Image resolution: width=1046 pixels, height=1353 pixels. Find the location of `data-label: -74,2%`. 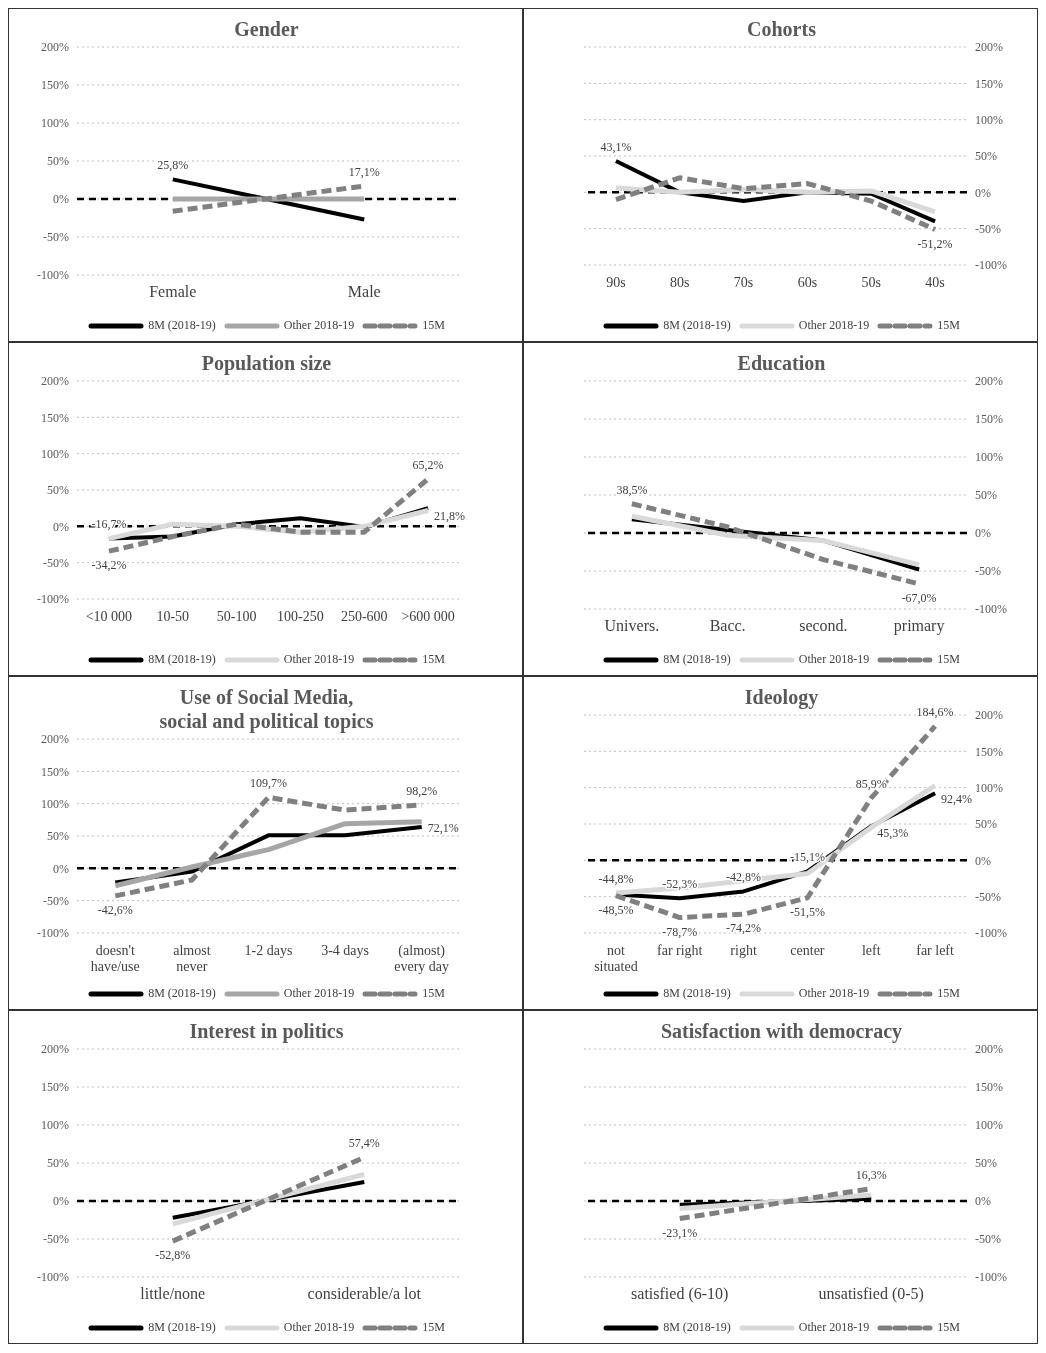

data-label: -74,2% is located at coordinates (744, 928).